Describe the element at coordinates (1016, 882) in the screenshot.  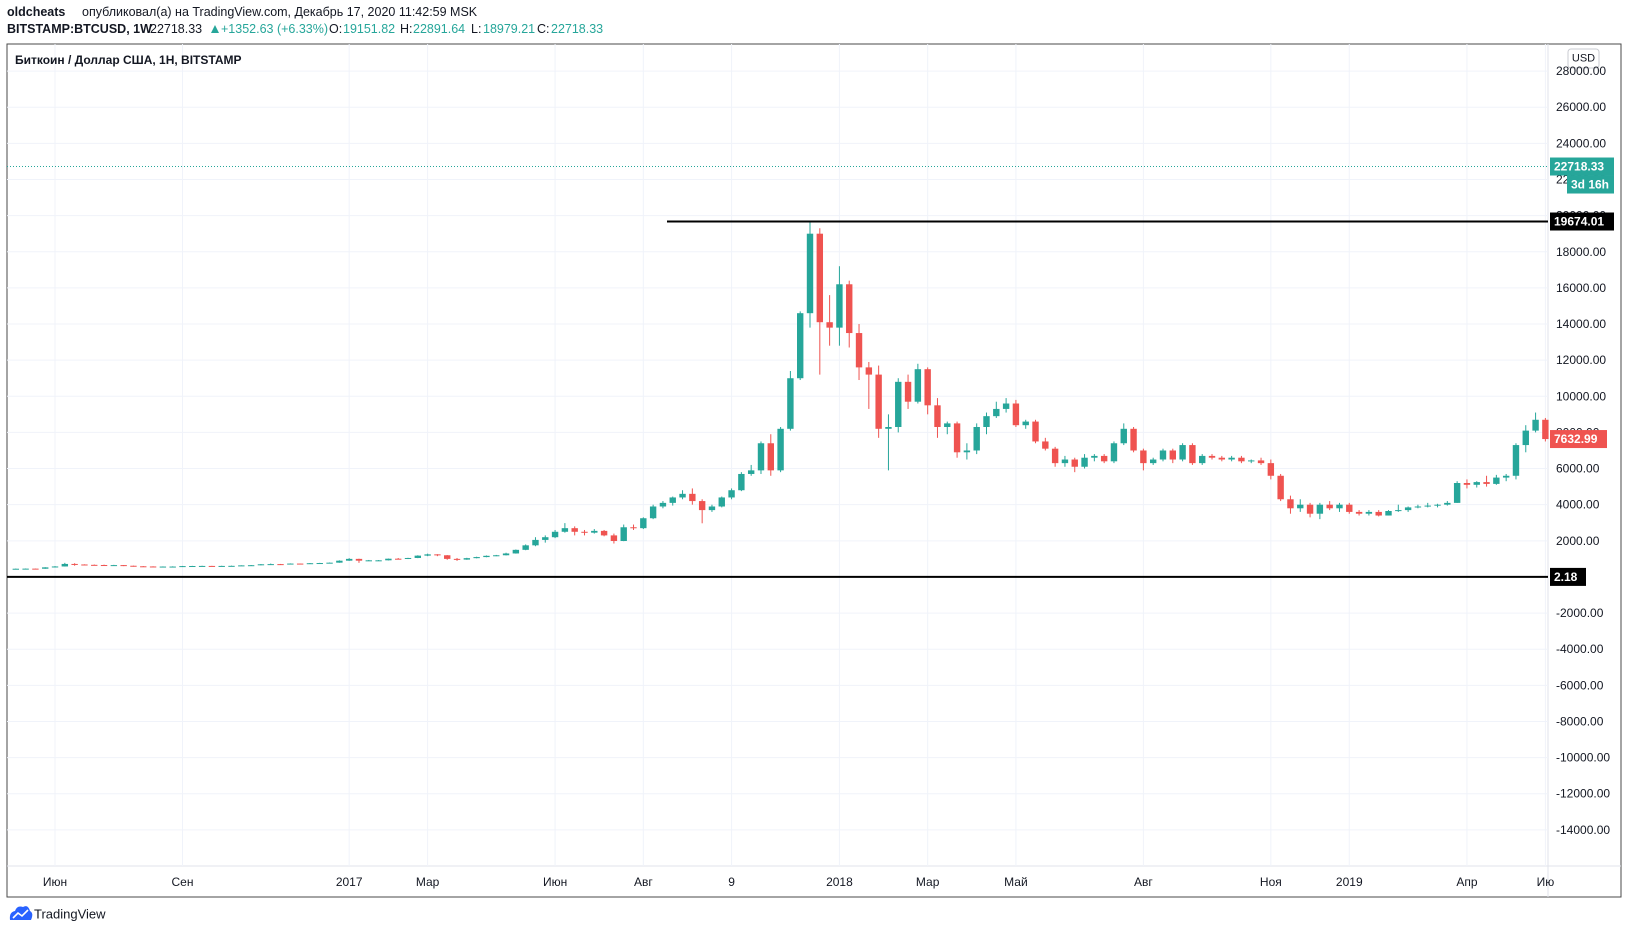
I see `x-tick-label: Май` at that location.